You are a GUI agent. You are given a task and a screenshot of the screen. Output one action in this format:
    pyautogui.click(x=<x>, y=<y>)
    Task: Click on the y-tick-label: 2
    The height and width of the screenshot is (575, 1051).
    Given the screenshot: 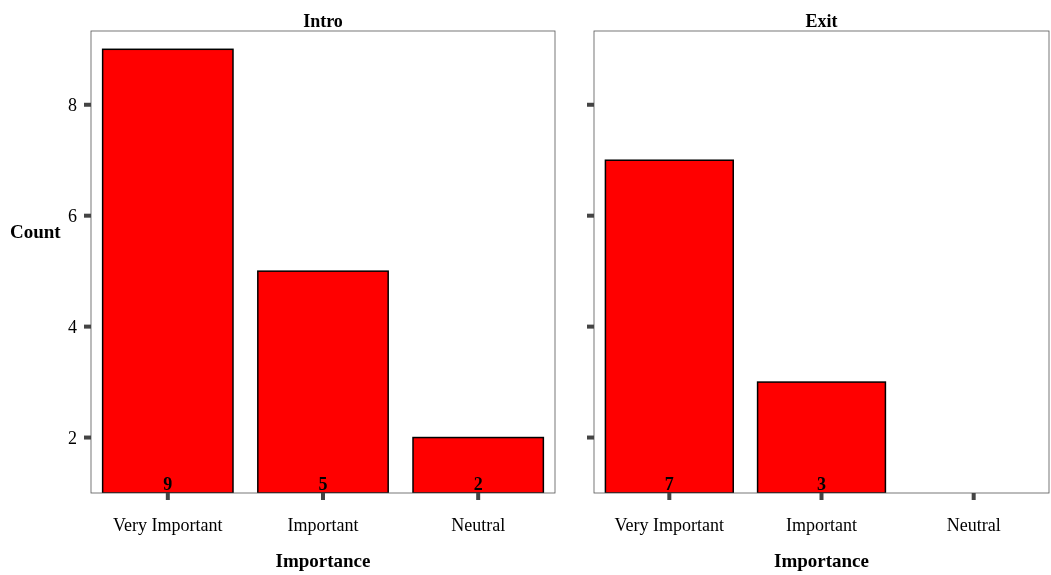 What is the action you would take?
    pyautogui.click(x=72, y=437)
    